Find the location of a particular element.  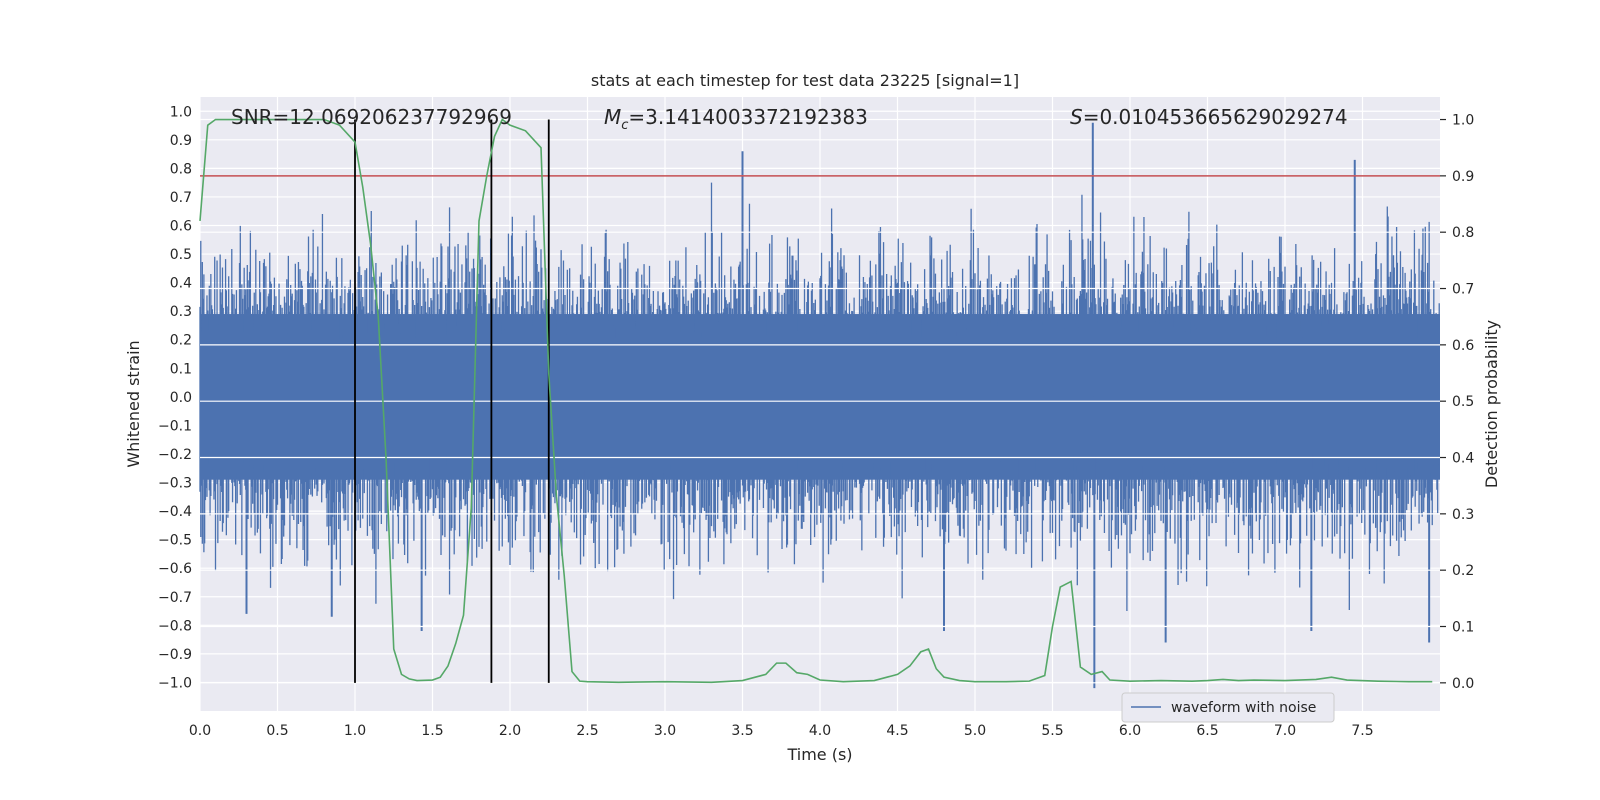

s-symbol: S is located at coordinates (1076, 117).